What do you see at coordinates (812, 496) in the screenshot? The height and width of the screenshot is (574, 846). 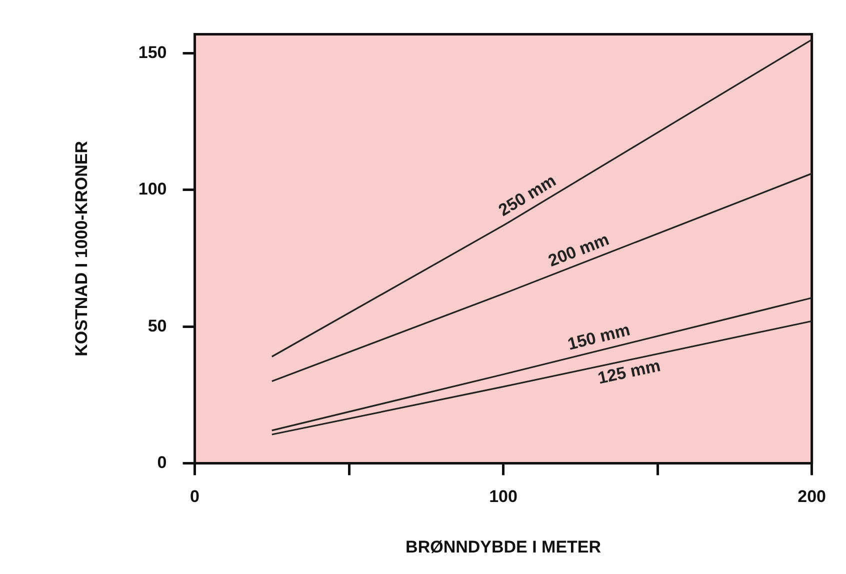 I see `x-tick-label: 200` at bounding box center [812, 496].